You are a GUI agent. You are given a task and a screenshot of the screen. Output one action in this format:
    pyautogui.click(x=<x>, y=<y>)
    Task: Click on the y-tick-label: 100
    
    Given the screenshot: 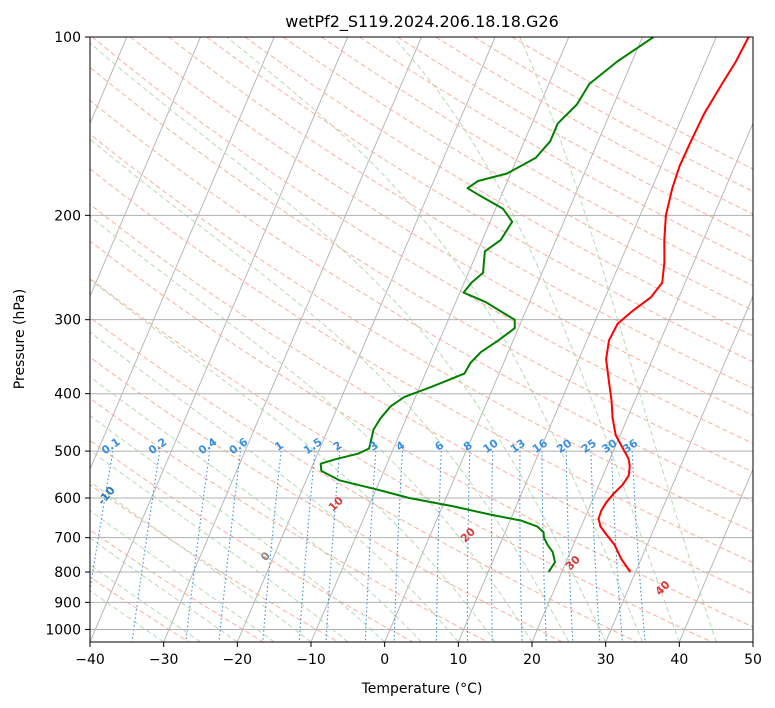 What is the action you would take?
    pyautogui.click(x=67, y=38)
    